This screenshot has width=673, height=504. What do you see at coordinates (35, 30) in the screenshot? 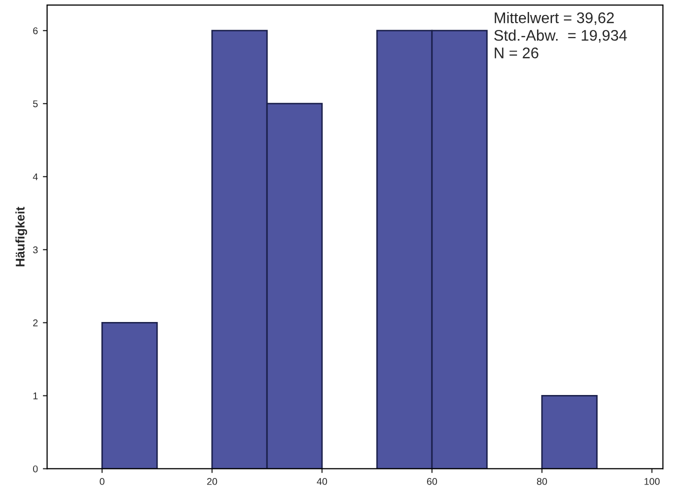
I see `y-tick-label: 6` at bounding box center [35, 30].